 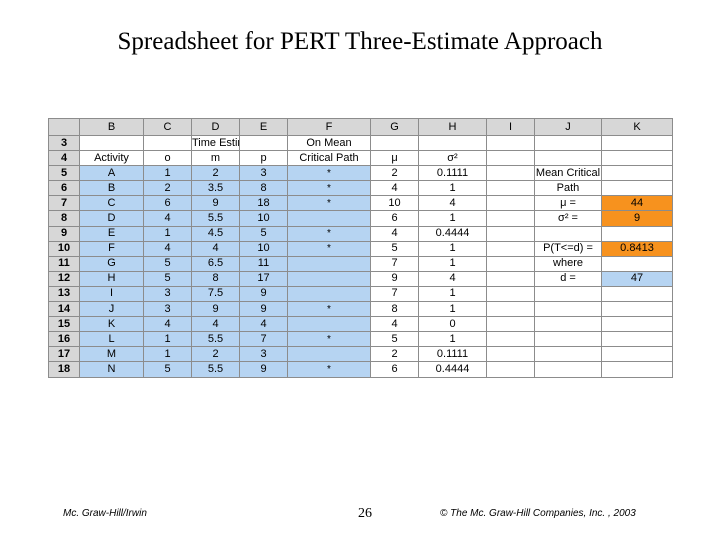 What do you see at coordinates (394, 339) in the screenshot?
I see `cell-g16: 5` at bounding box center [394, 339].